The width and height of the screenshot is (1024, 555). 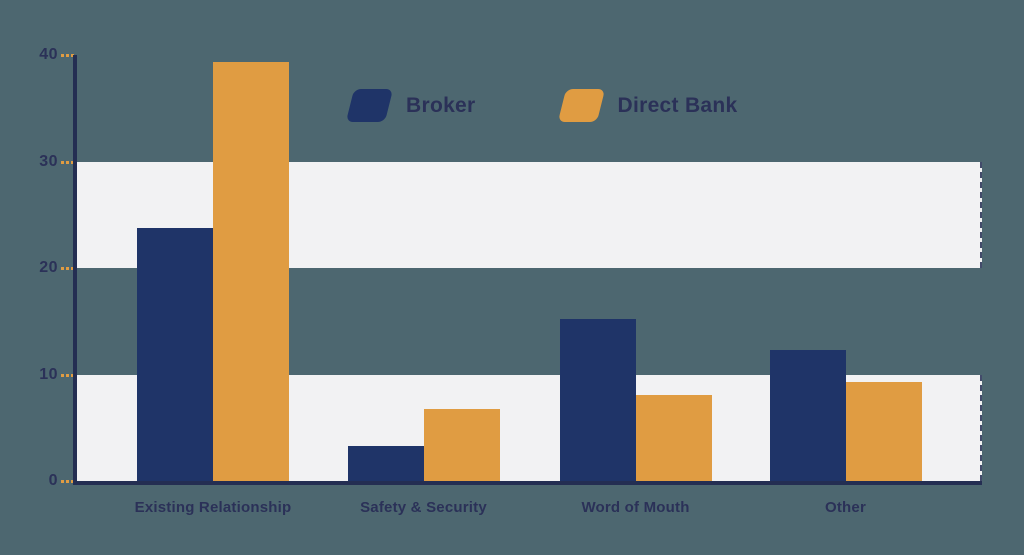 What do you see at coordinates (441, 105) in the screenshot?
I see `broker-series-label: Broker` at bounding box center [441, 105].